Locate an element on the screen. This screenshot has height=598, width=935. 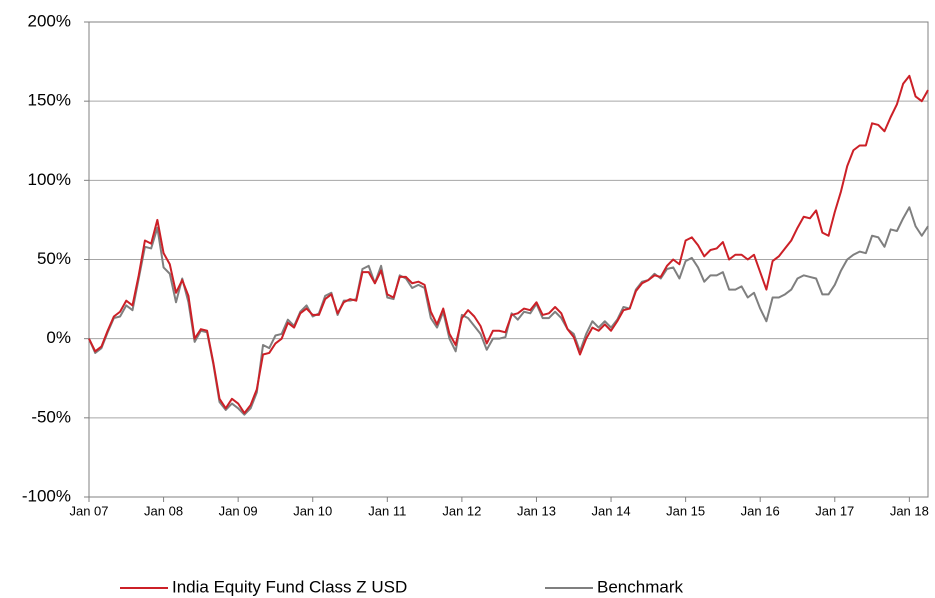
x-tick-label: Jan 07 is located at coordinates (88, 510).